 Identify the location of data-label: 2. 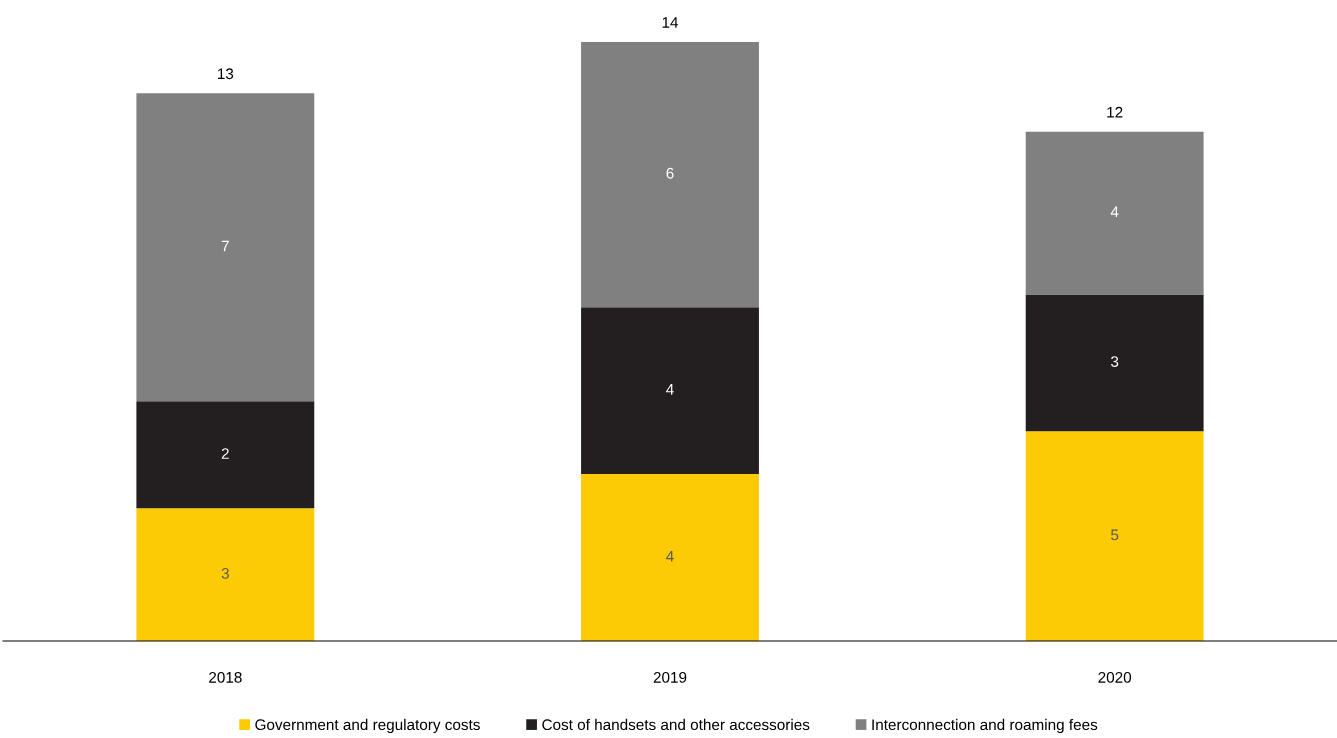
(225, 453).